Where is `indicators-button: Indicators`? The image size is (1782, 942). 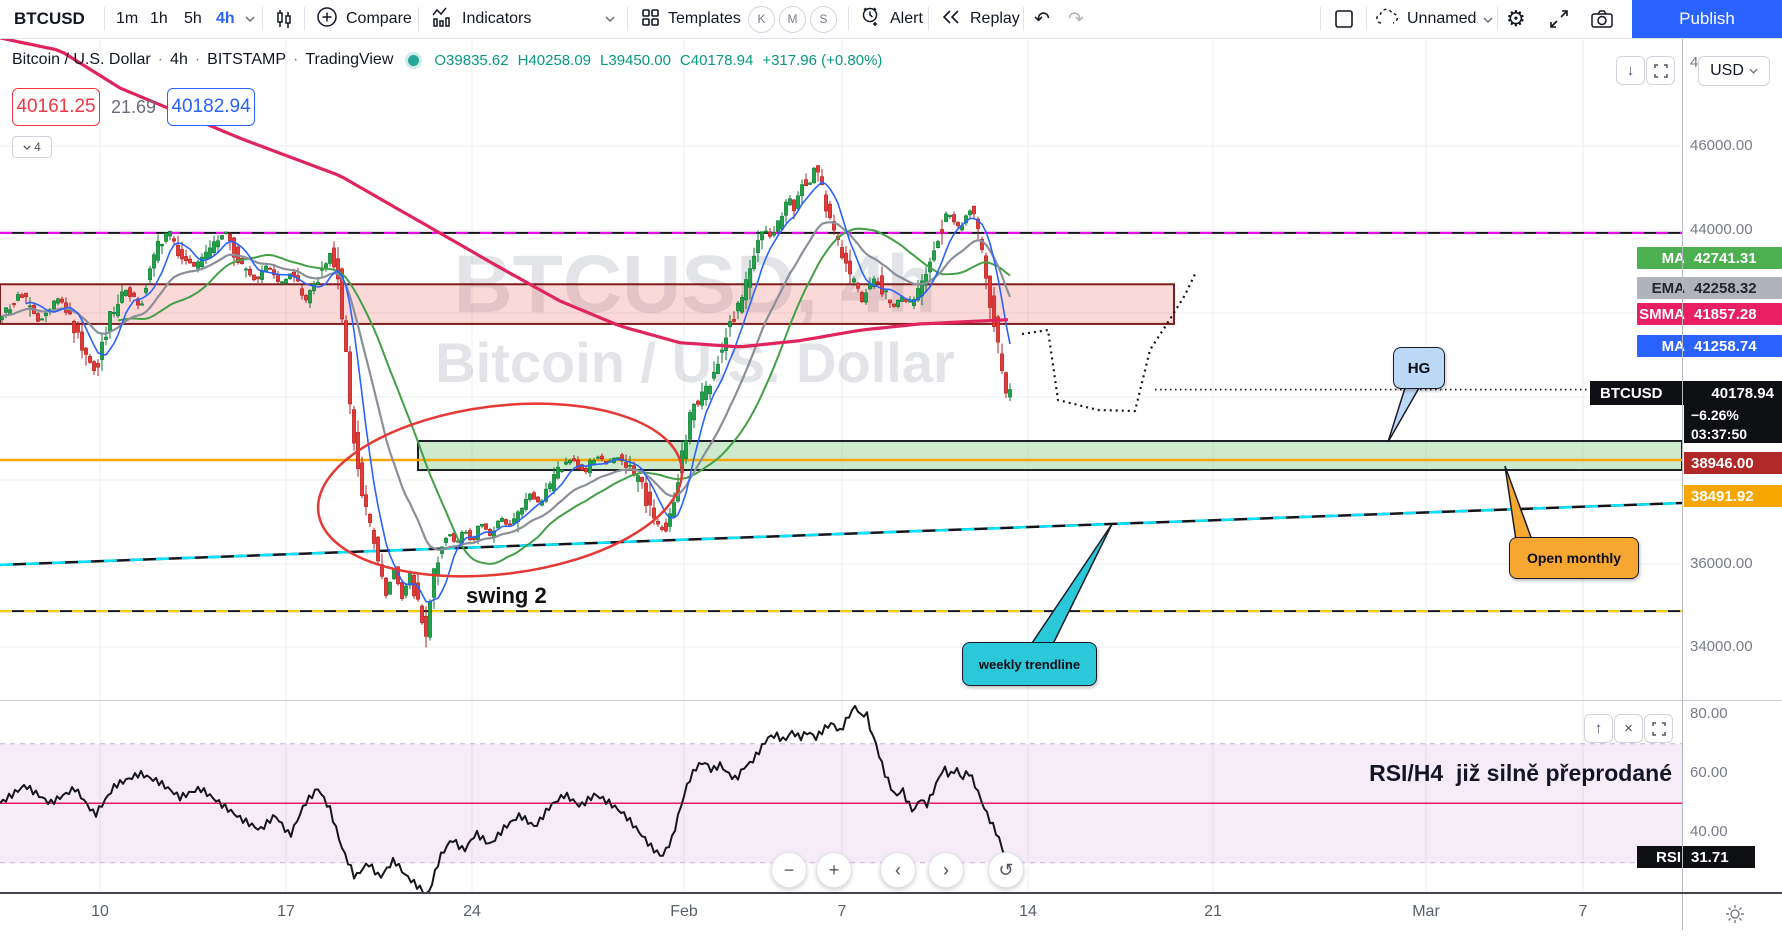 indicators-button: Indicators is located at coordinates (480, 19).